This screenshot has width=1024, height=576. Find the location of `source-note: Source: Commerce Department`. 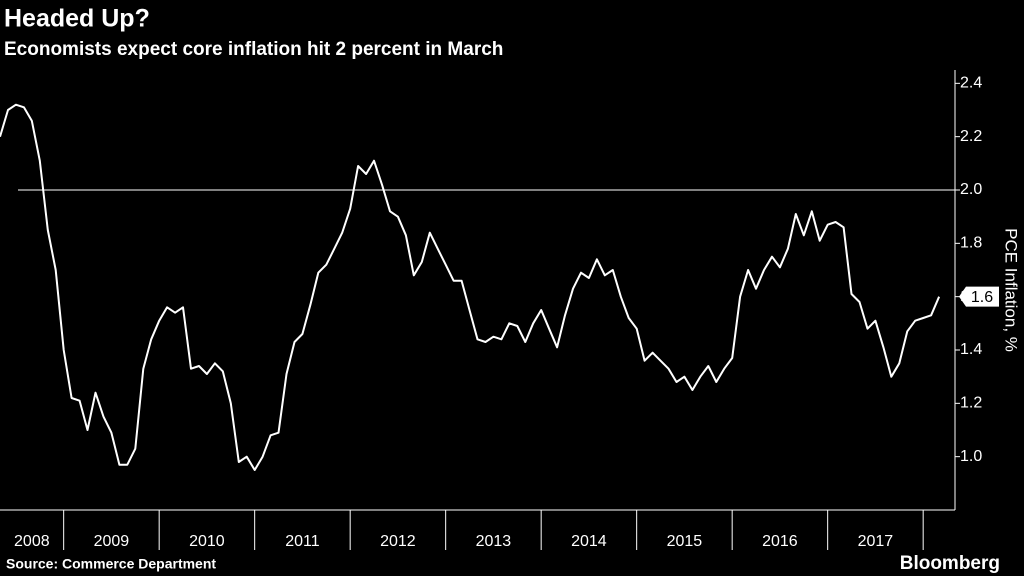

source-note: Source: Commerce Department is located at coordinates (111, 564).